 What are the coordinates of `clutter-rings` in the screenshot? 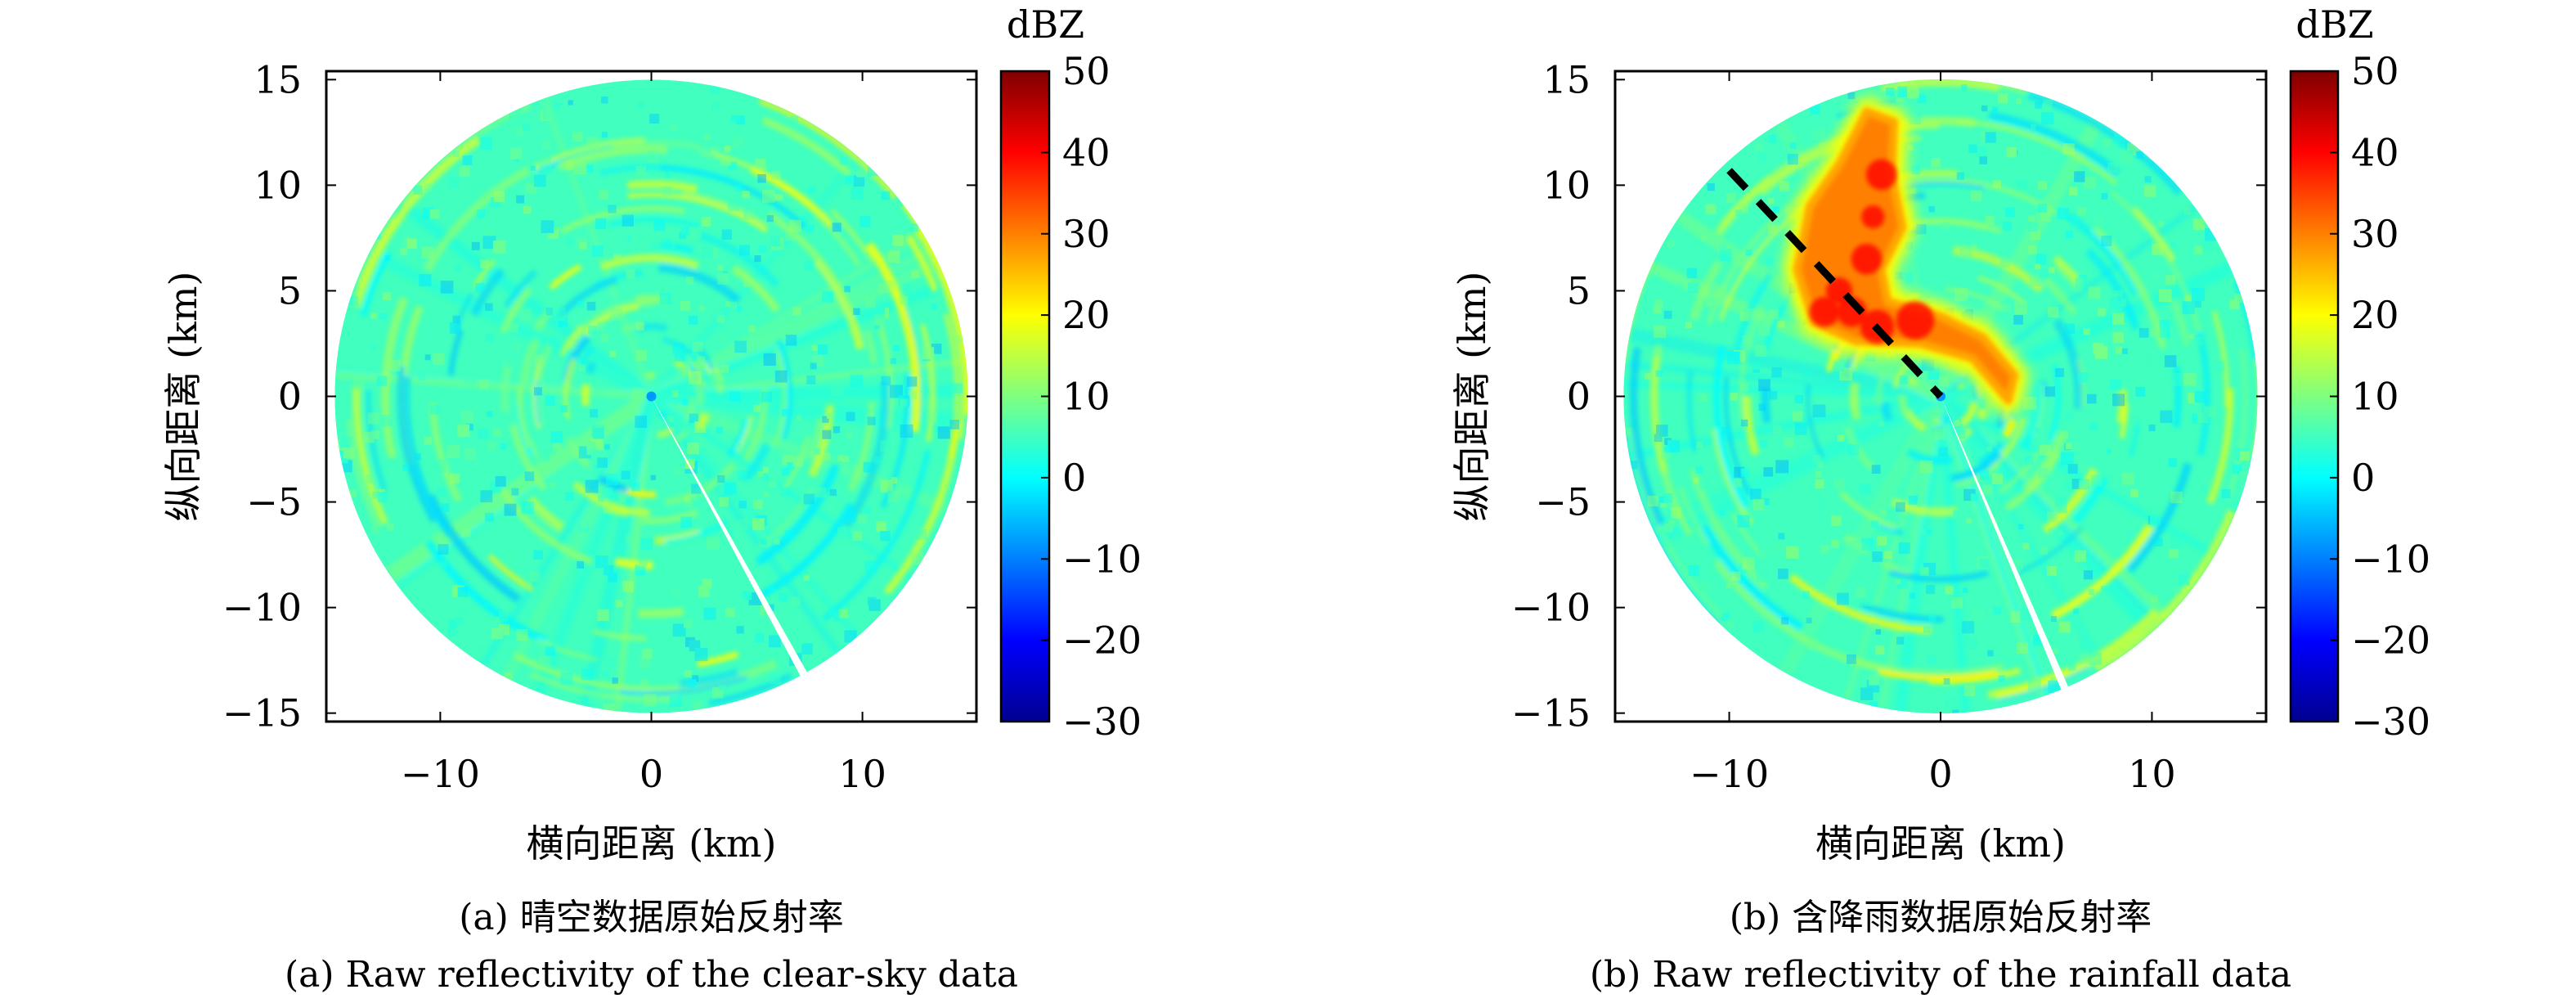 It's located at (657, 405).